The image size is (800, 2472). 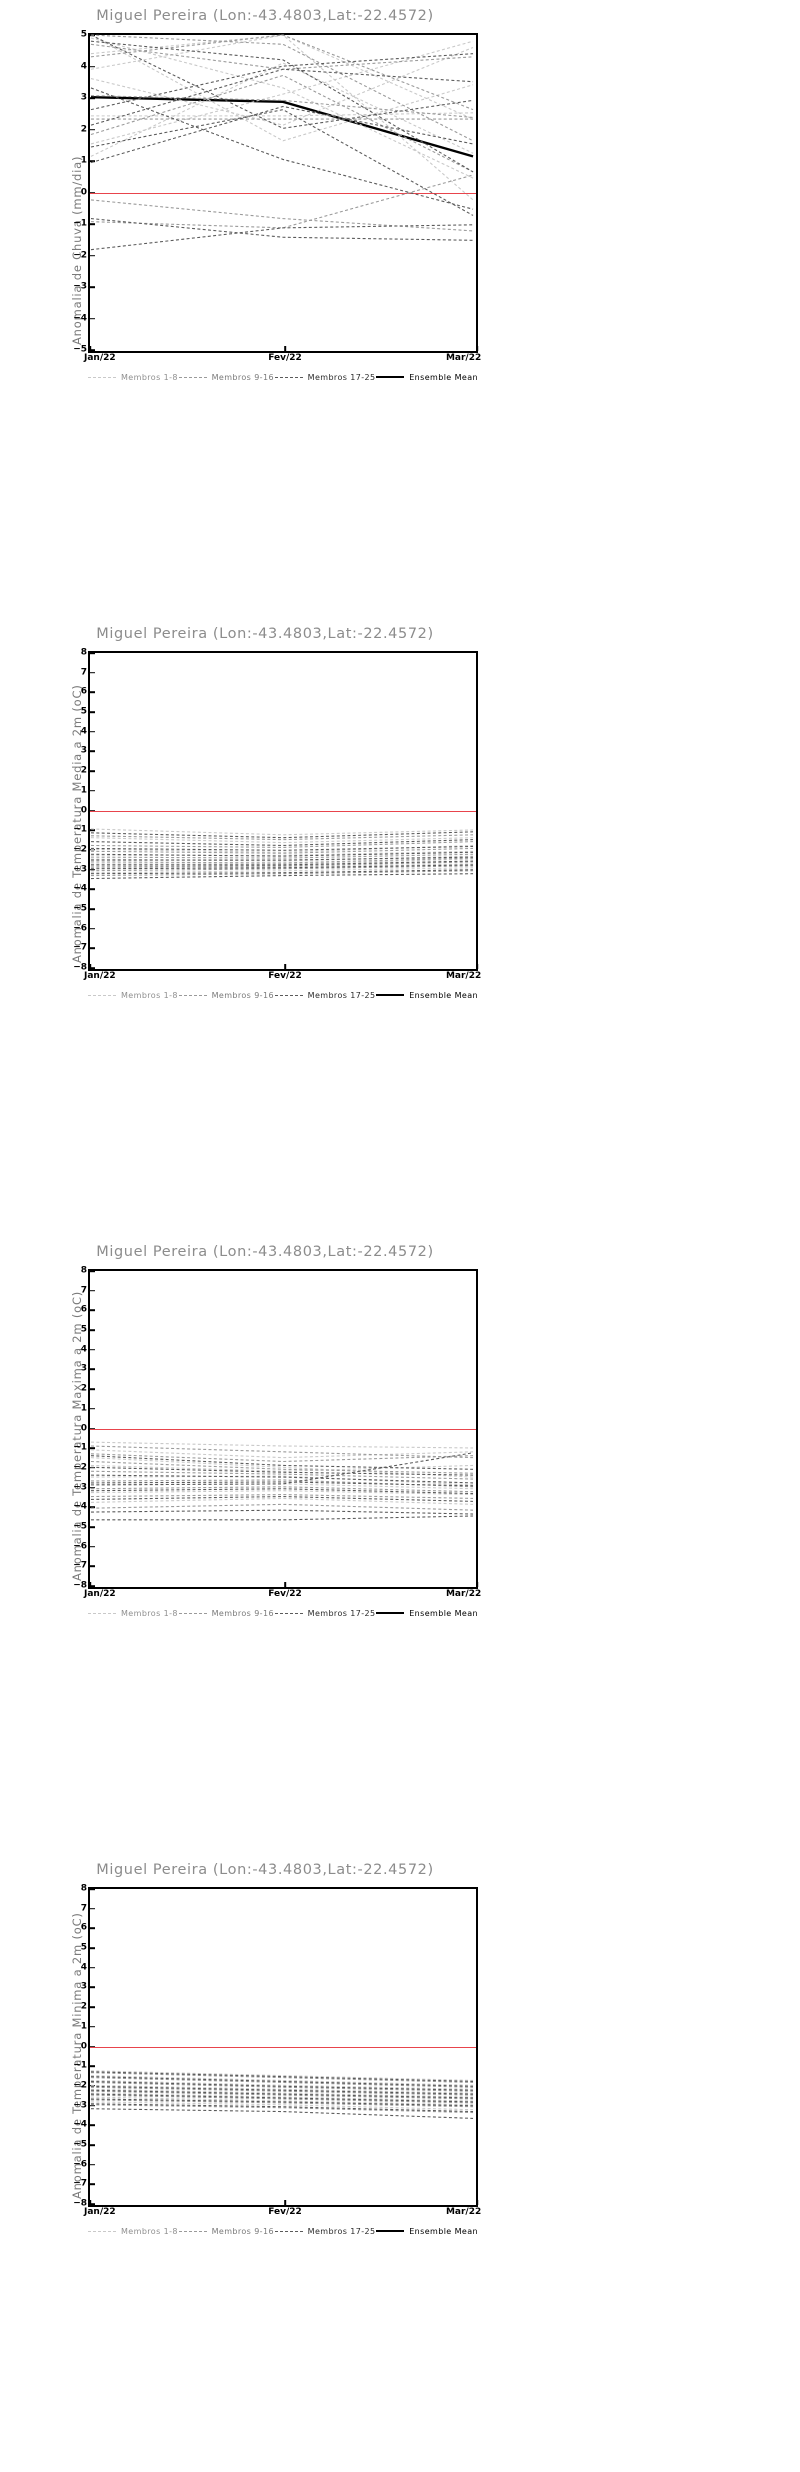 I want to click on y-tick-label: 2, so click(x=83, y=1388).